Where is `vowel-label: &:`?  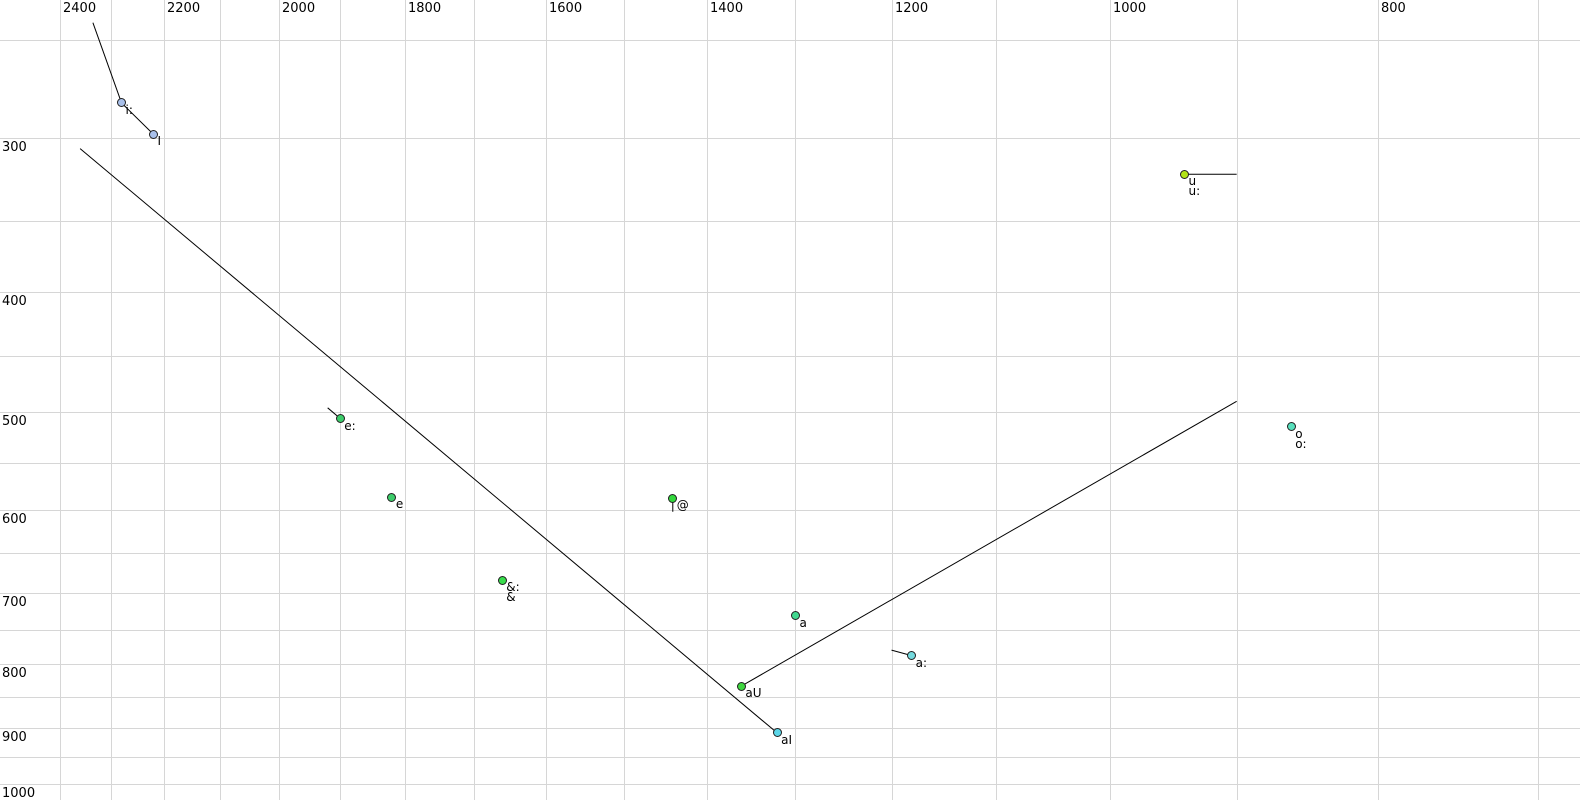
vowel-label: &: is located at coordinates (513, 587).